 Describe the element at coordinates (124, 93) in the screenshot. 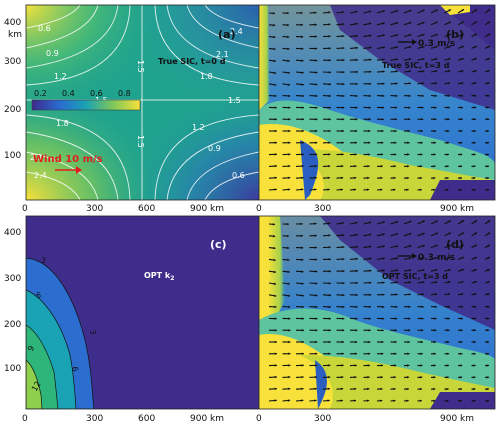

I see `colorbar-tick: 0.8` at that location.